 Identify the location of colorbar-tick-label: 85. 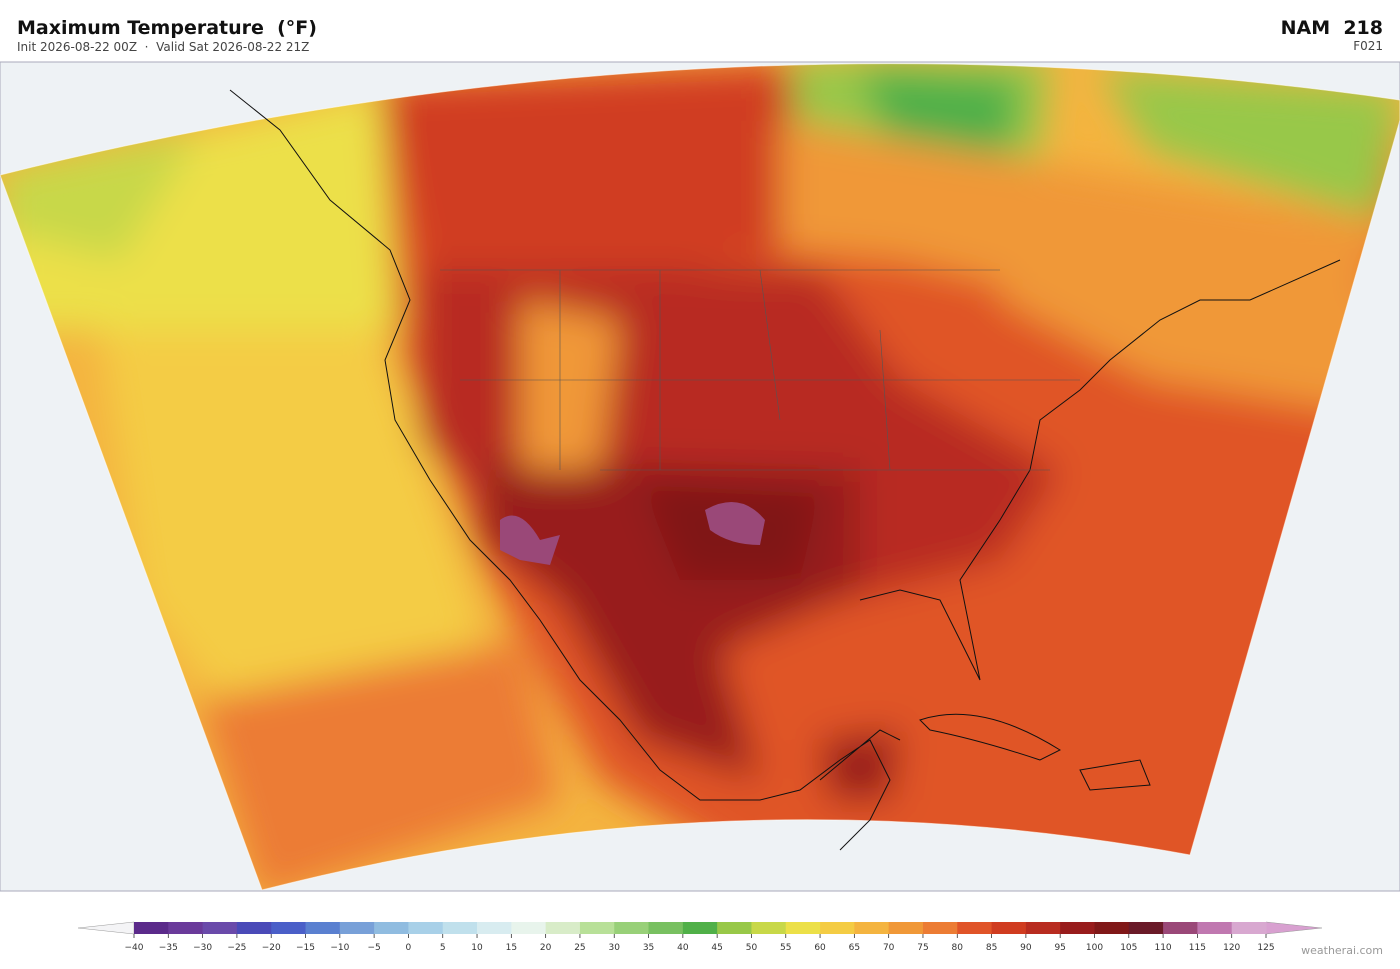
(991, 948).